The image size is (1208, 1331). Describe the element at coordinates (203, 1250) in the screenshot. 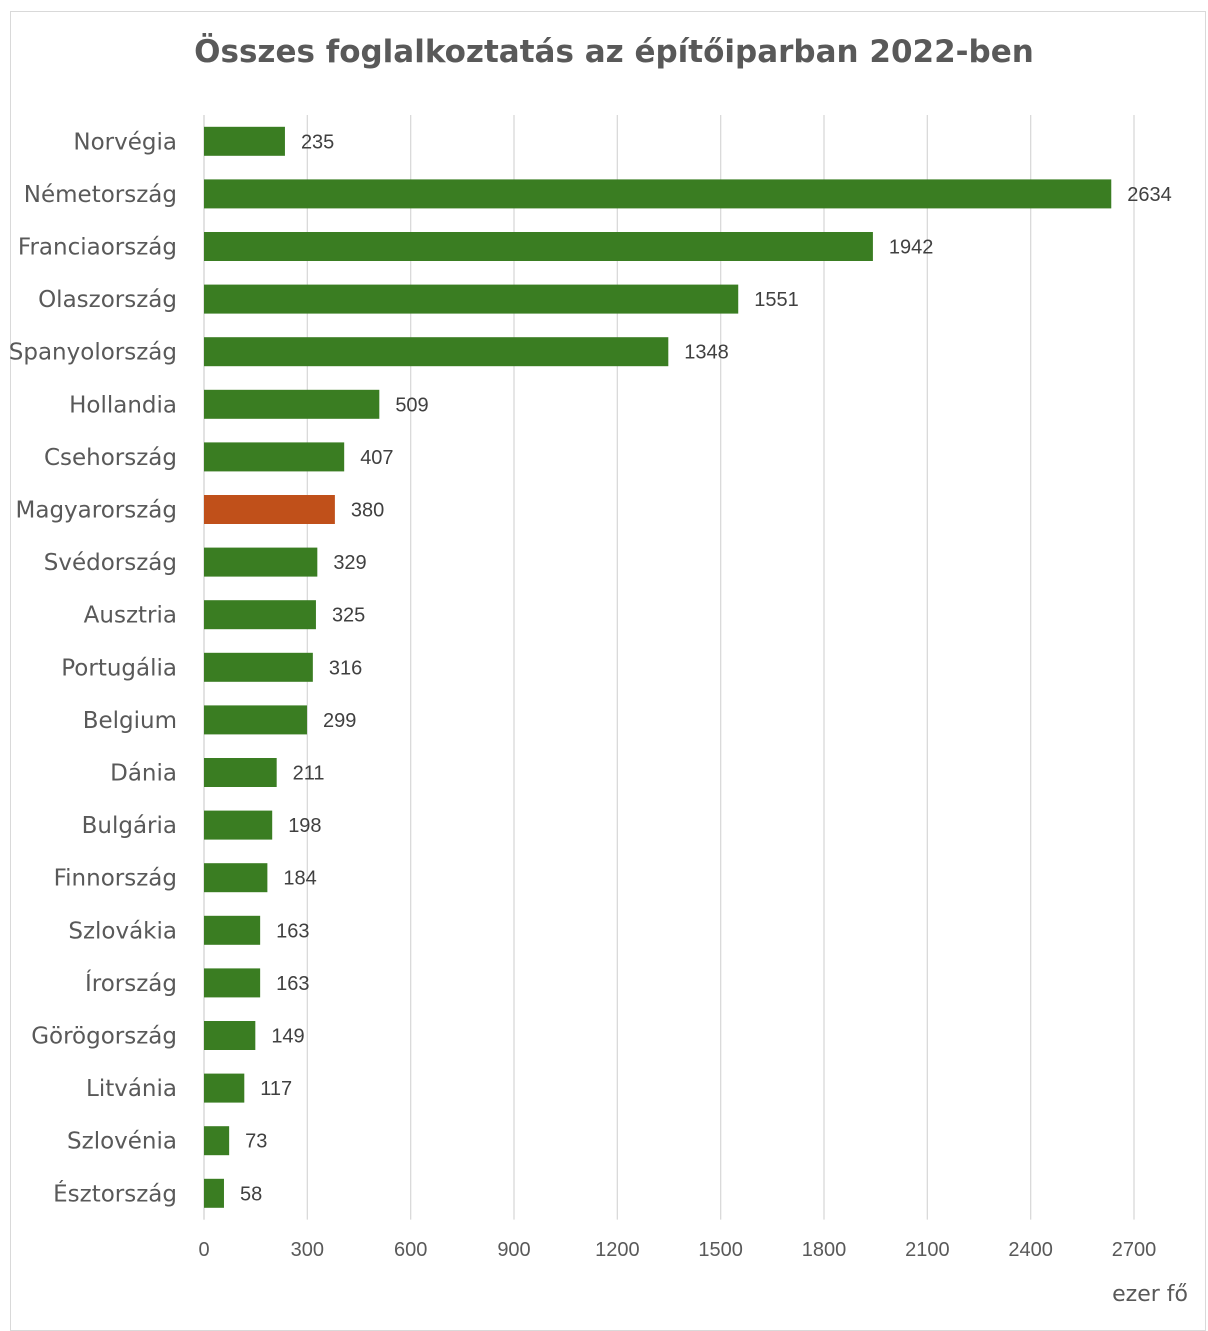

I see `x-tick-label: 0` at that location.